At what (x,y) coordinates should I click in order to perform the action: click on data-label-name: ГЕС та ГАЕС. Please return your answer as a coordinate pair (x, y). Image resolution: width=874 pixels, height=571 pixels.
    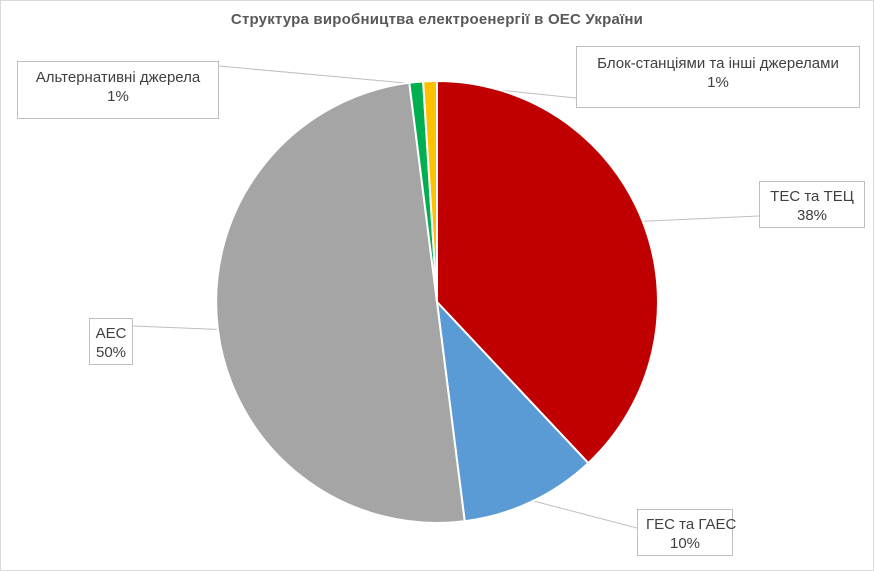
    Looking at the image, I should click on (691, 524).